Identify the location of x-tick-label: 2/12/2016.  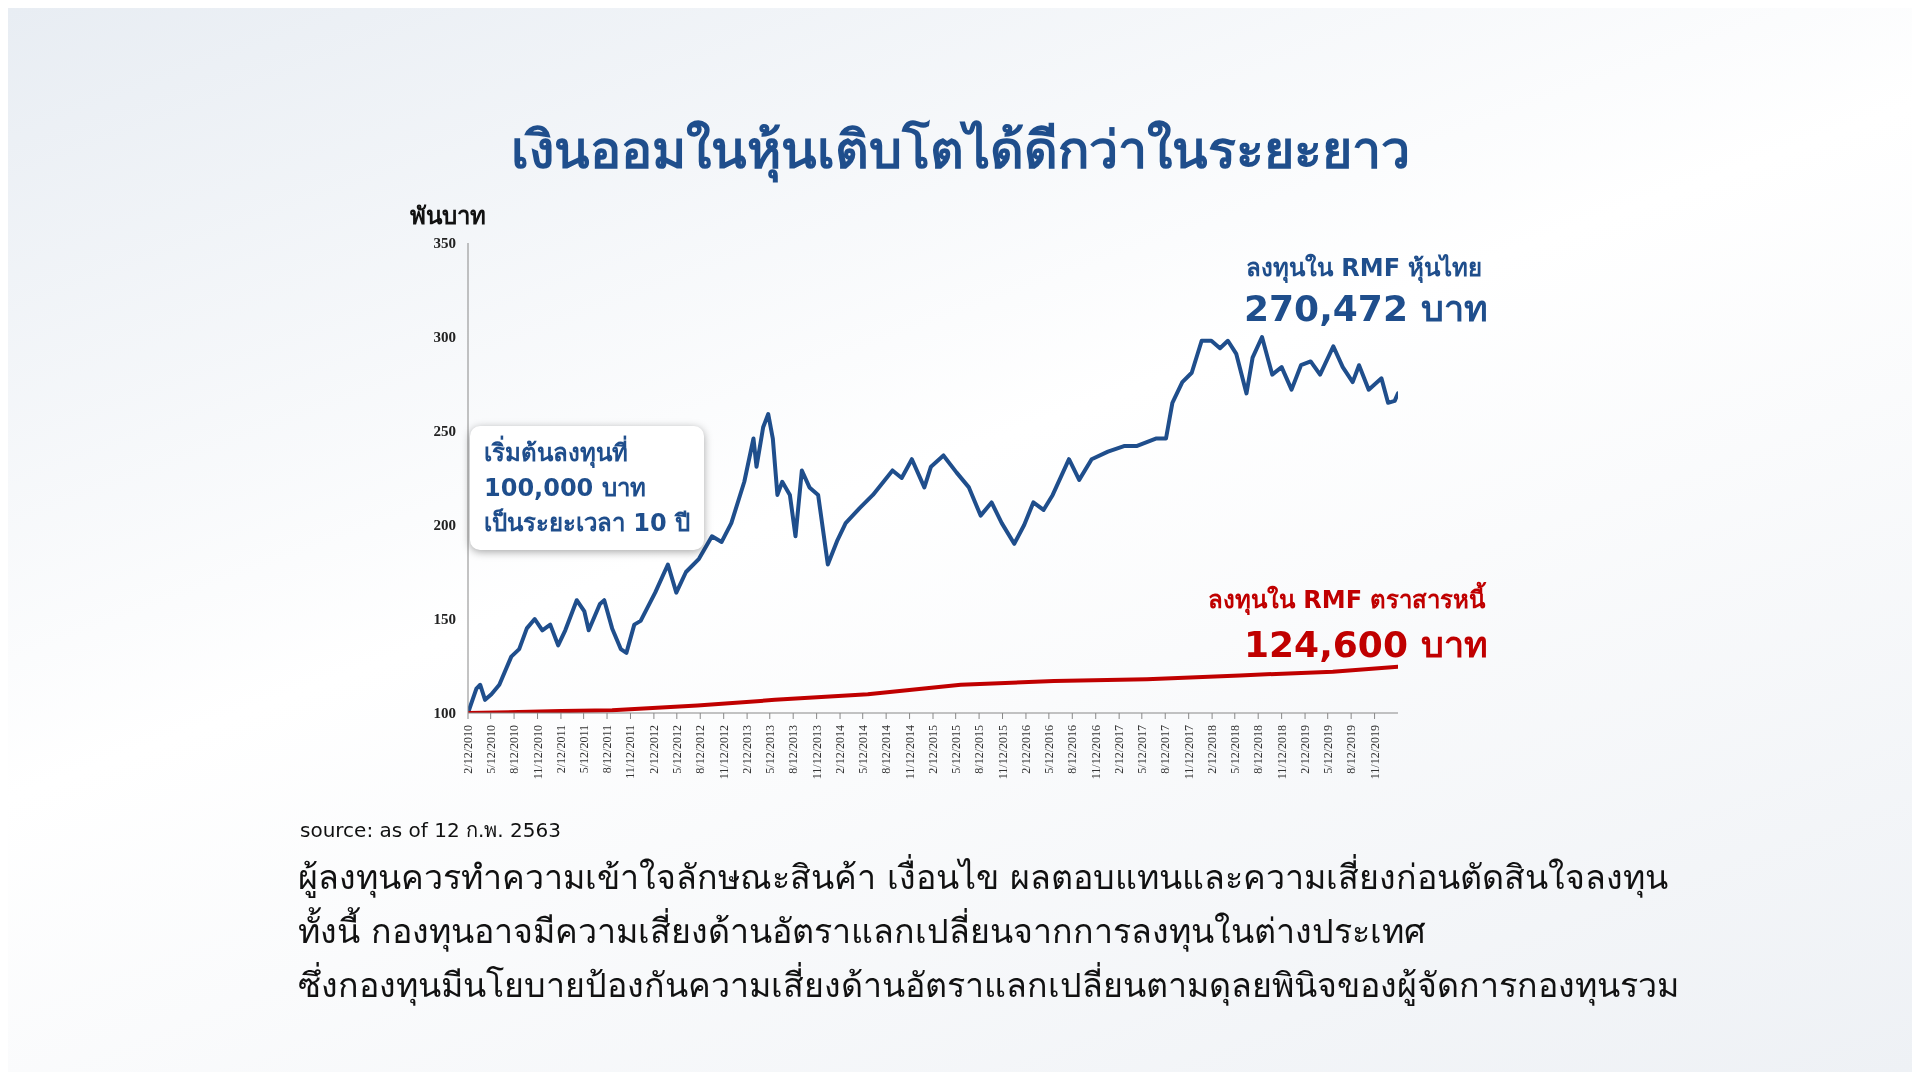
(1025, 749).